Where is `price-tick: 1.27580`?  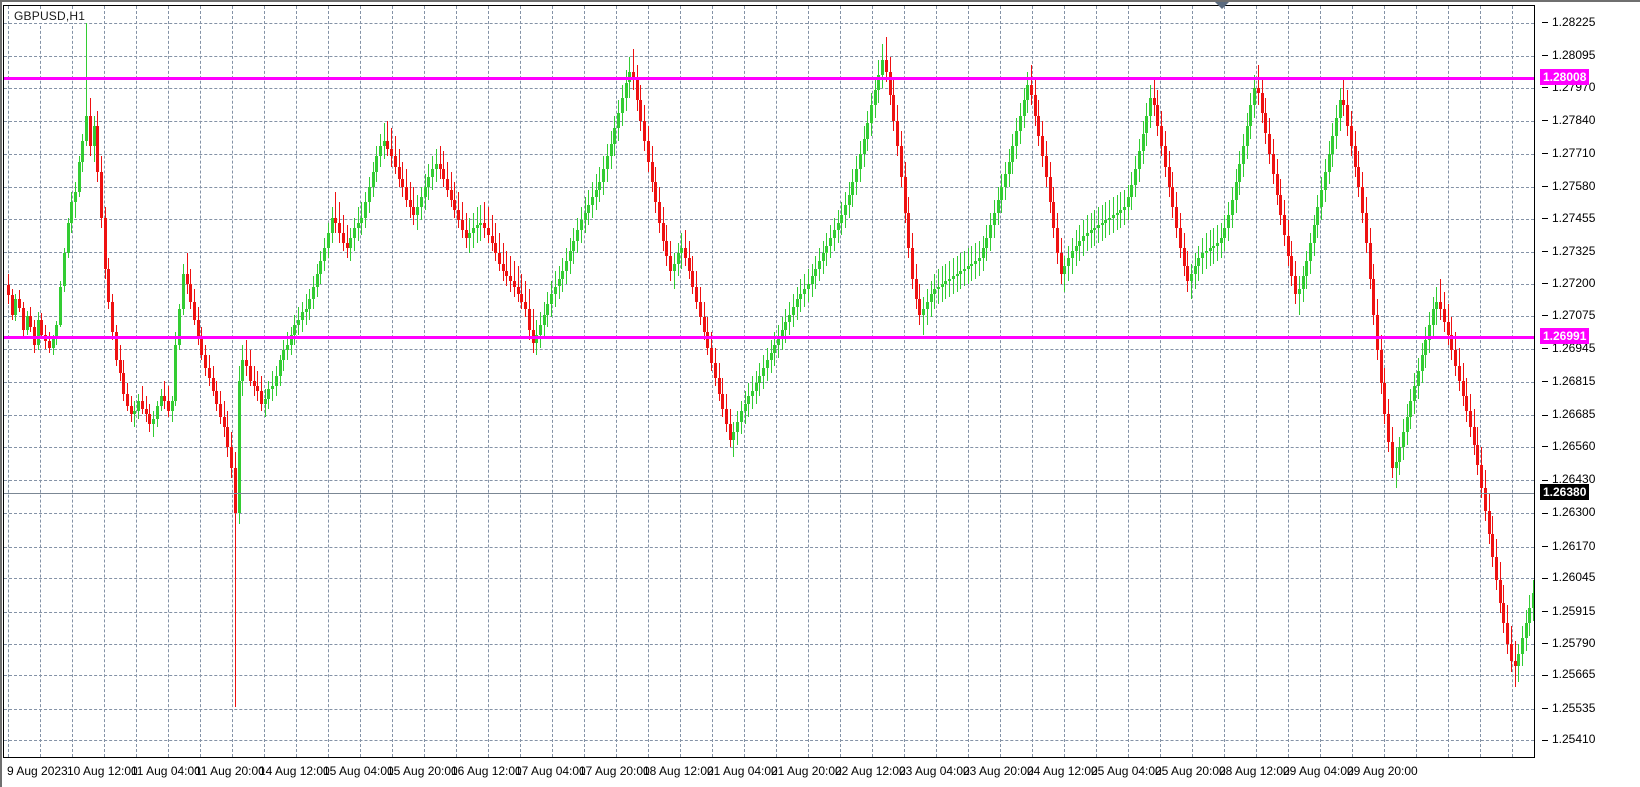
price-tick: 1.27580 is located at coordinates (1568, 186).